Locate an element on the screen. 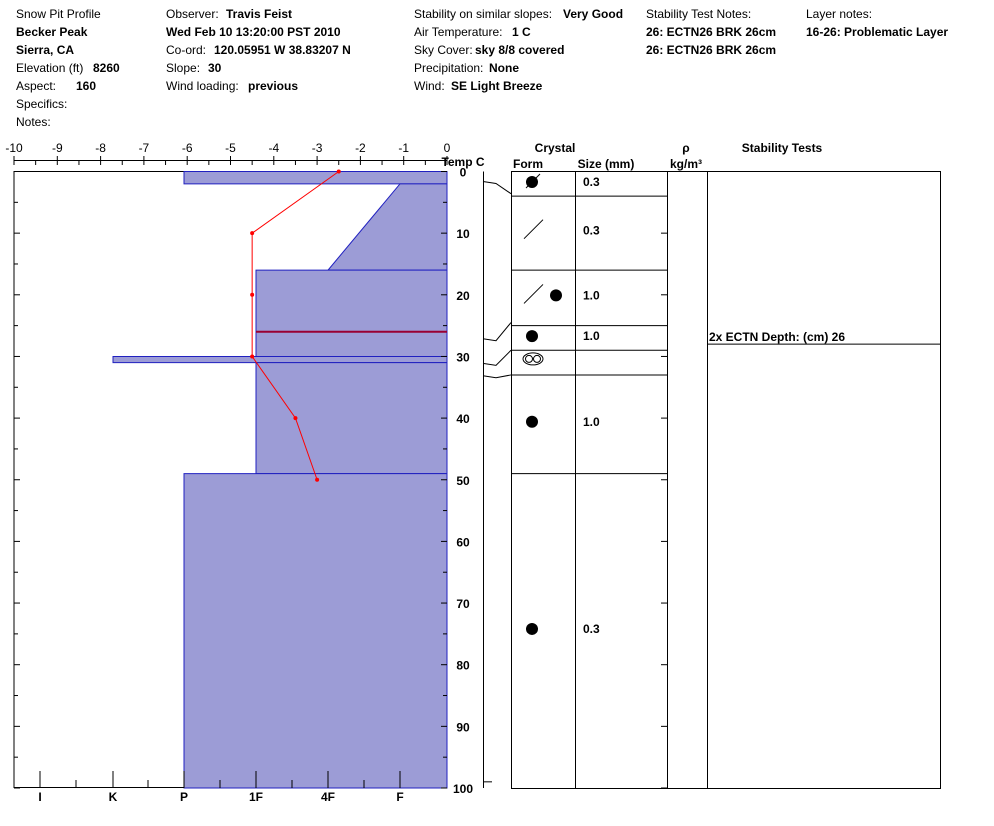 The width and height of the screenshot is (994, 826). depth-tick-label: 100 is located at coordinates (463, 789).